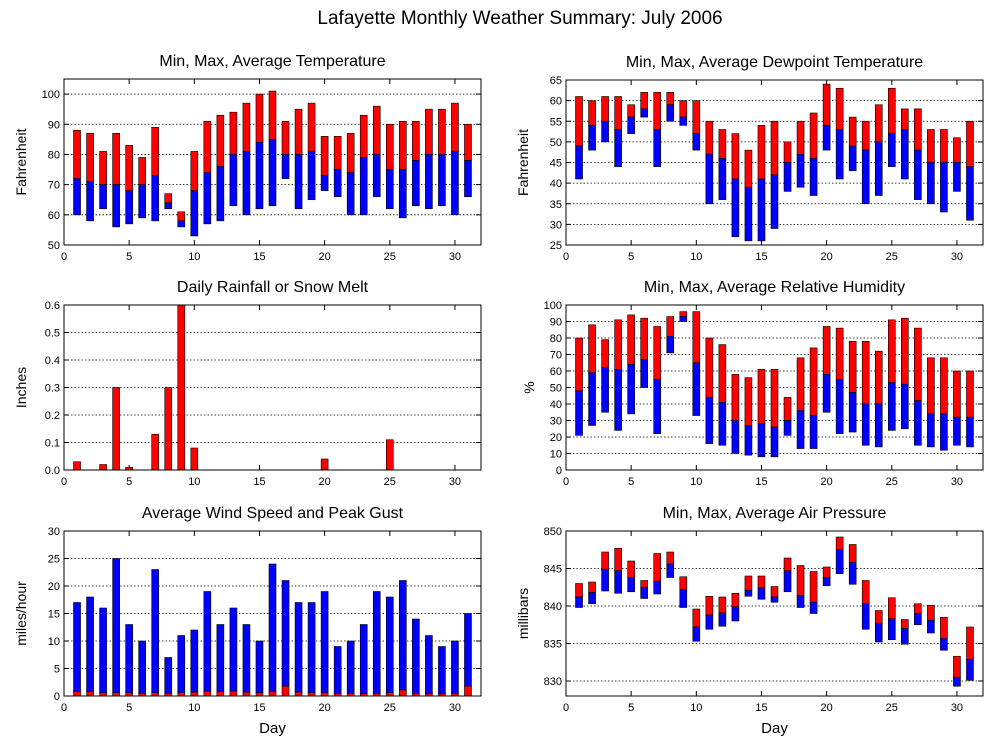 The image size is (1000, 750). What do you see at coordinates (272, 61) in the screenshot?
I see `chart-title: Min, Max, Average Temperature` at bounding box center [272, 61].